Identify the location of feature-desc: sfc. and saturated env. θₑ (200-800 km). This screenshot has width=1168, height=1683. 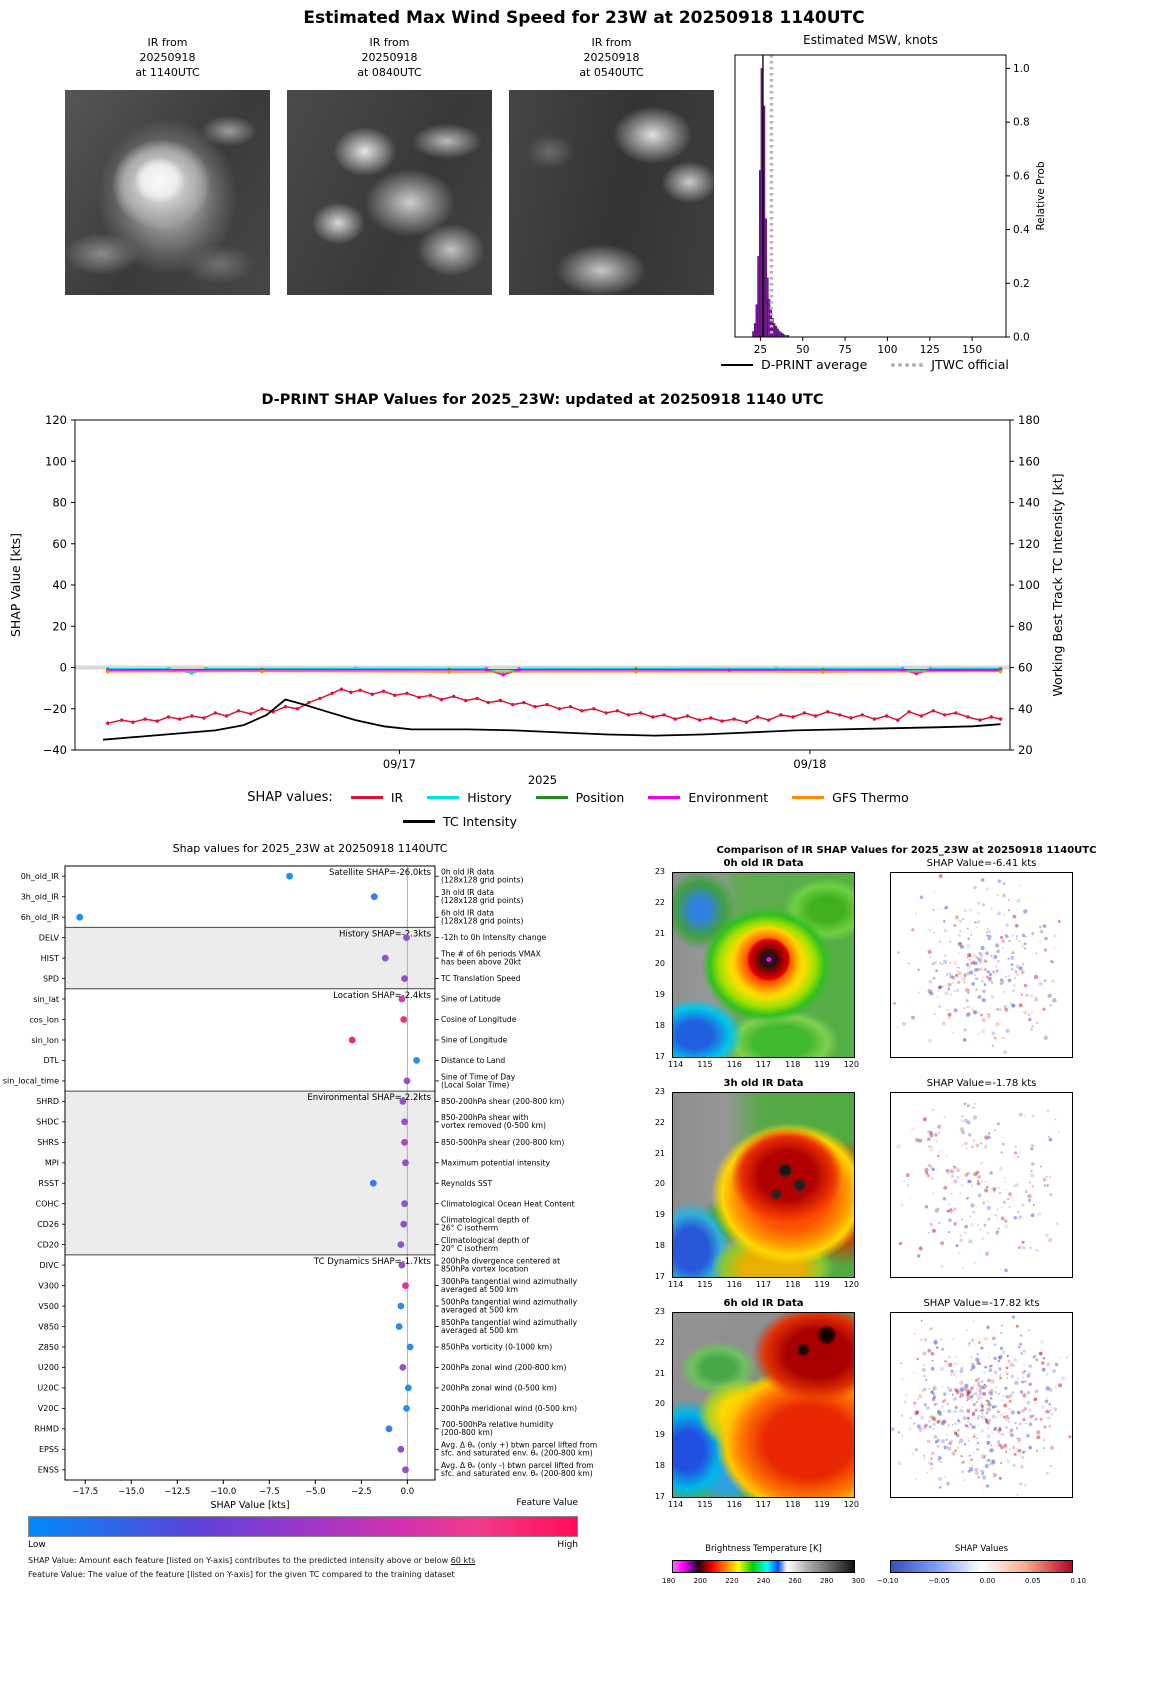
(517, 1473).